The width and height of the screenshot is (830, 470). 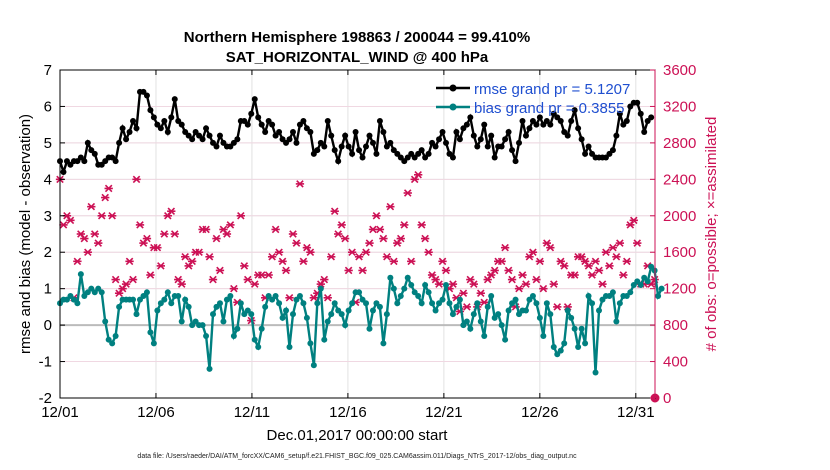 What do you see at coordinates (348, 412) in the screenshot?
I see `x-tick-label-3: 12/16` at bounding box center [348, 412].